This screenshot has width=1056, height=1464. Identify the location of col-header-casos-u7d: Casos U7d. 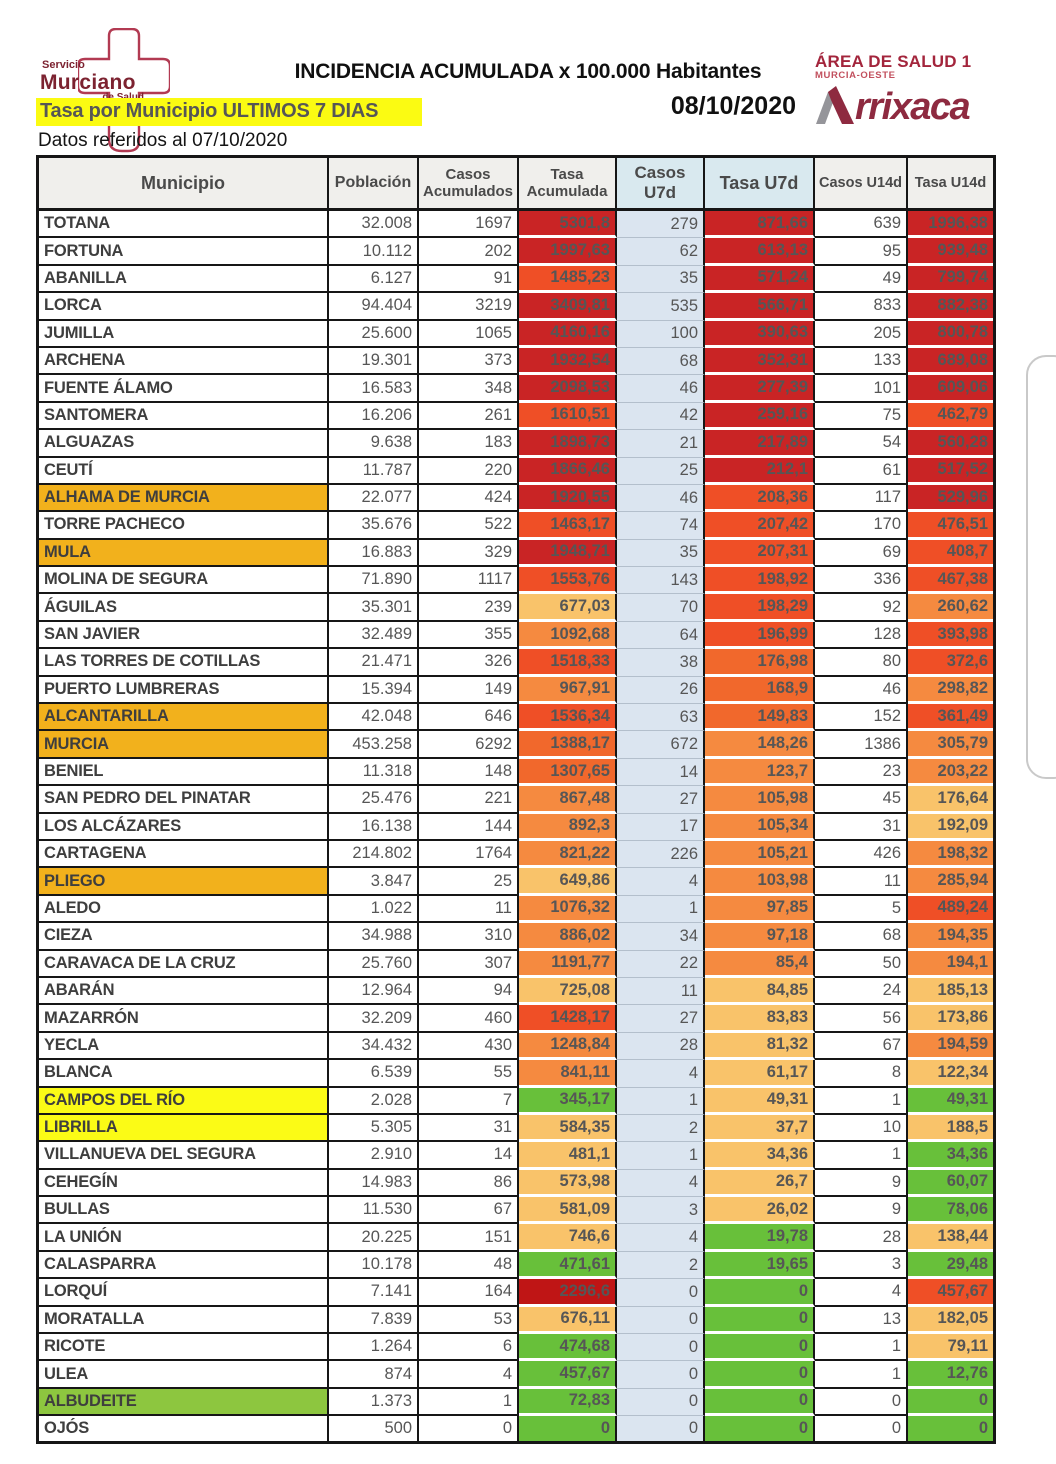
(661, 184).